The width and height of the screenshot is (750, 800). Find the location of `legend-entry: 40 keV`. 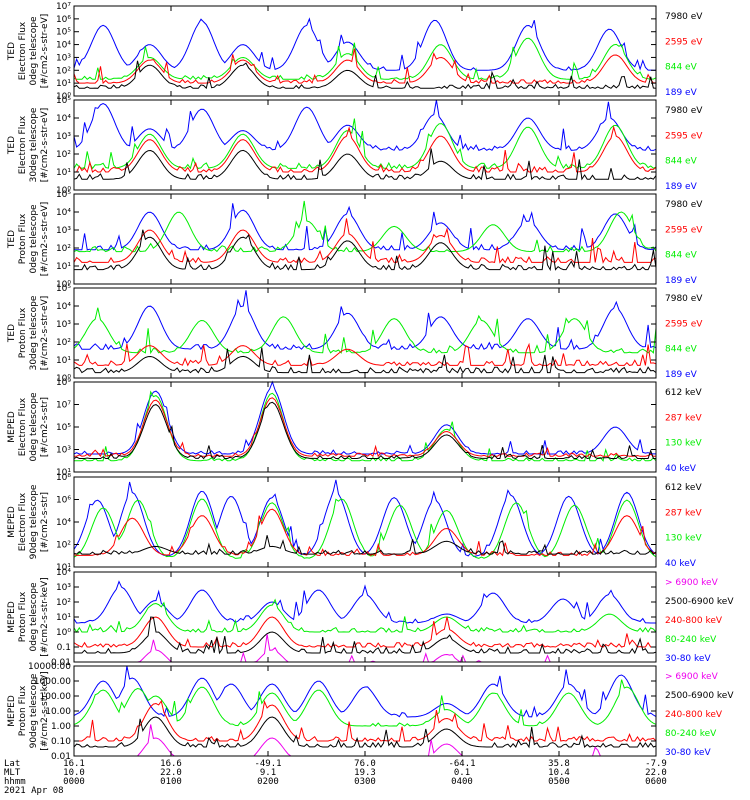

legend-entry: 40 keV is located at coordinates (681, 469).